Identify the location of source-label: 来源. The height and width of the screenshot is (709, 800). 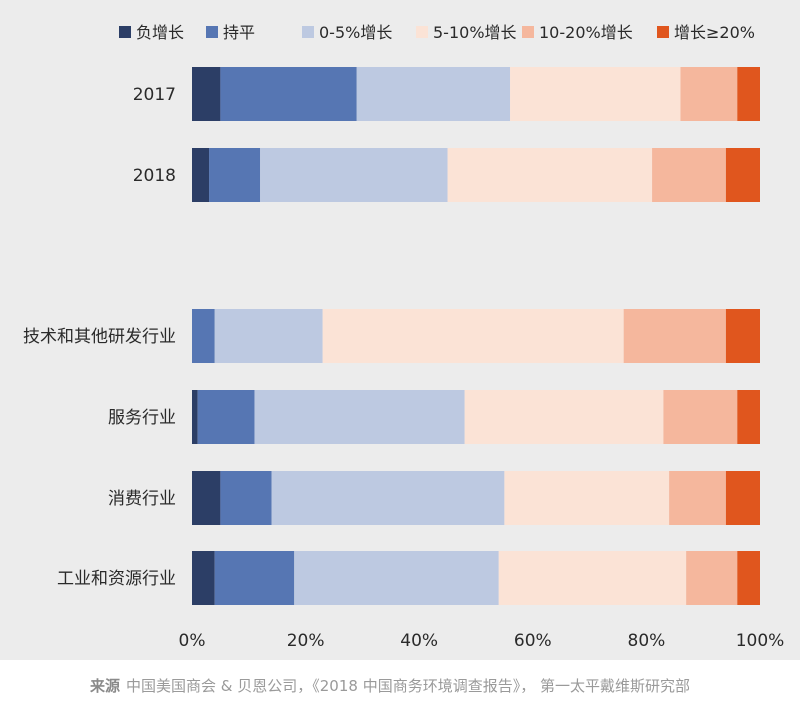
(105, 686).